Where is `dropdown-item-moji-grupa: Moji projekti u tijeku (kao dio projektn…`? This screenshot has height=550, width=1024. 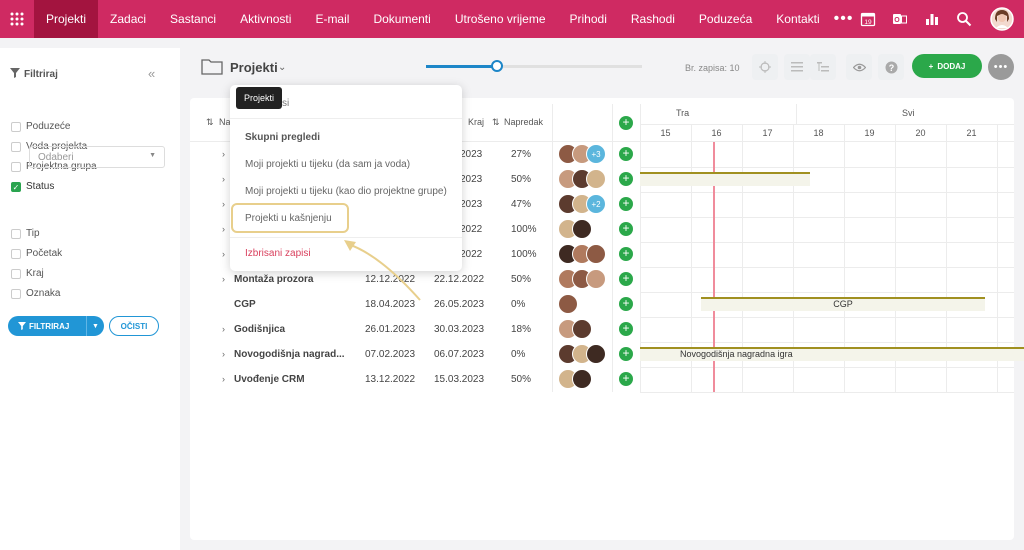
dropdown-item-moji-grupa: Moji projekti u tijeku (kao dio projektn… is located at coordinates (346, 191).